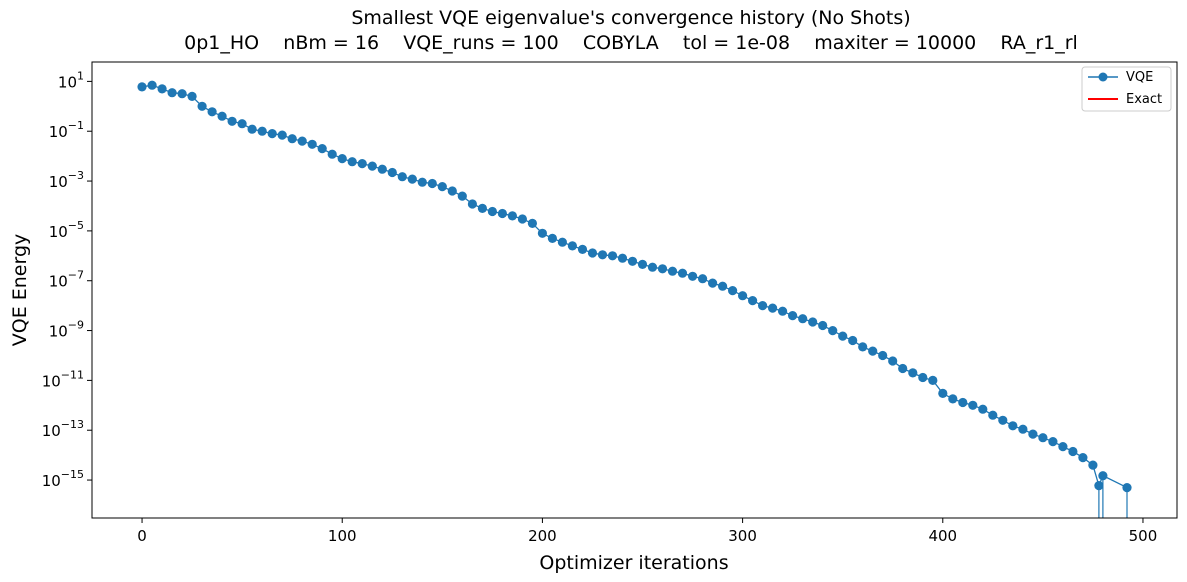 The image size is (1187, 582). What do you see at coordinates (72, 424) in the screenshot?
I see `y-tick-exponent: −13` at bounding box center [72, 424].